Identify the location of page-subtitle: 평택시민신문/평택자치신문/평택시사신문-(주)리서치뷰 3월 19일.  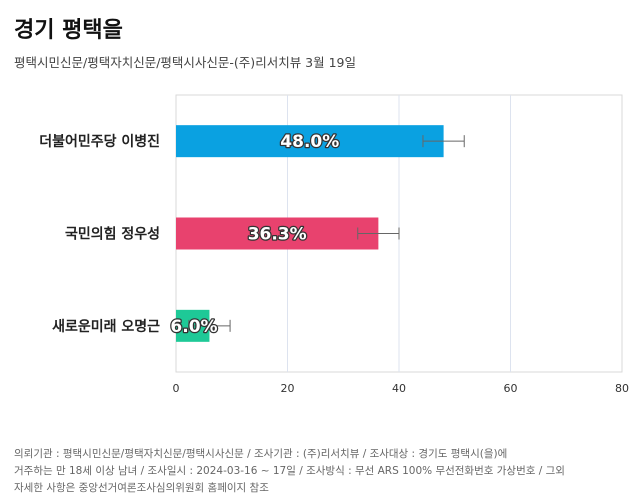
(185, 62).